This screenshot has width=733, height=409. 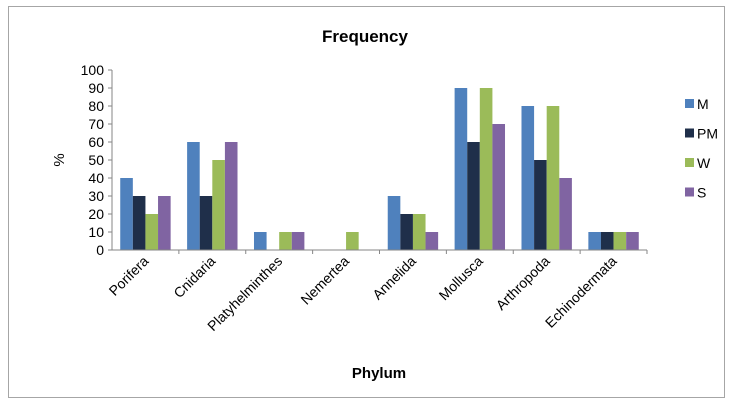 What do you see at coordinates (96, 106) in the screenshot?
I see `y-tick-label: 80` at bounding box center [96, 106].